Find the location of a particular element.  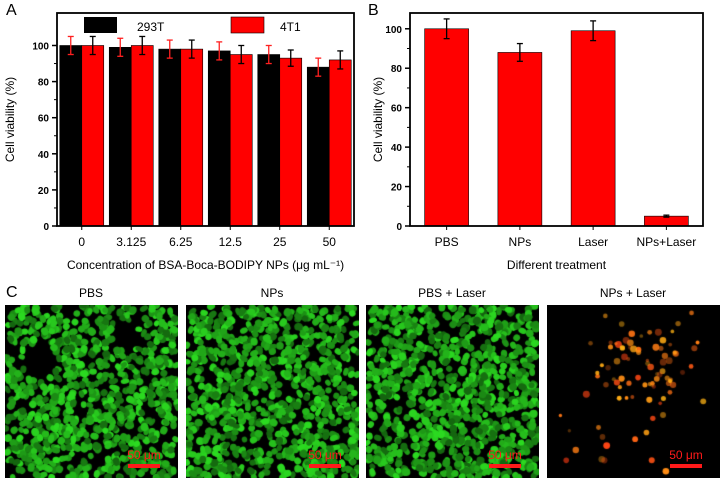

micrograph-title: NPs is located at coordinates (272, 293).